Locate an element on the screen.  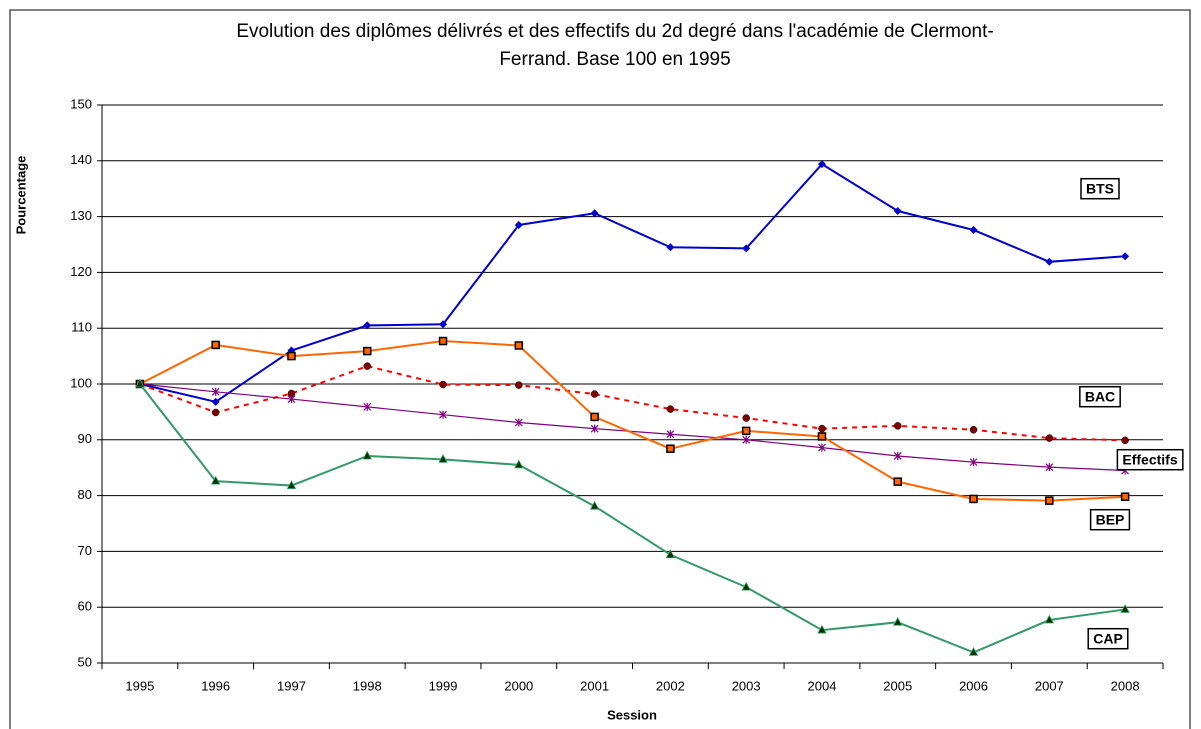
x-axis-title: Session is located at coordinates (632, 714).